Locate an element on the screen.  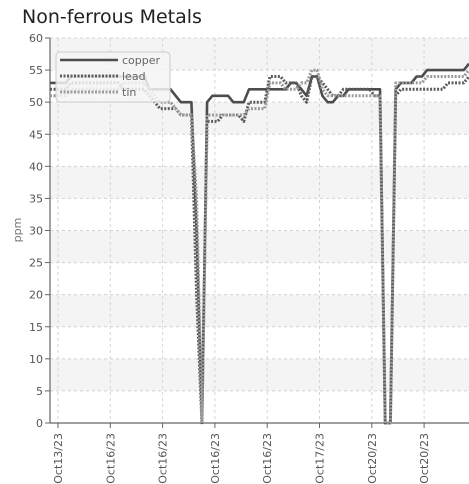
y-tick-label: 0 is located at coordinates (39, 423).